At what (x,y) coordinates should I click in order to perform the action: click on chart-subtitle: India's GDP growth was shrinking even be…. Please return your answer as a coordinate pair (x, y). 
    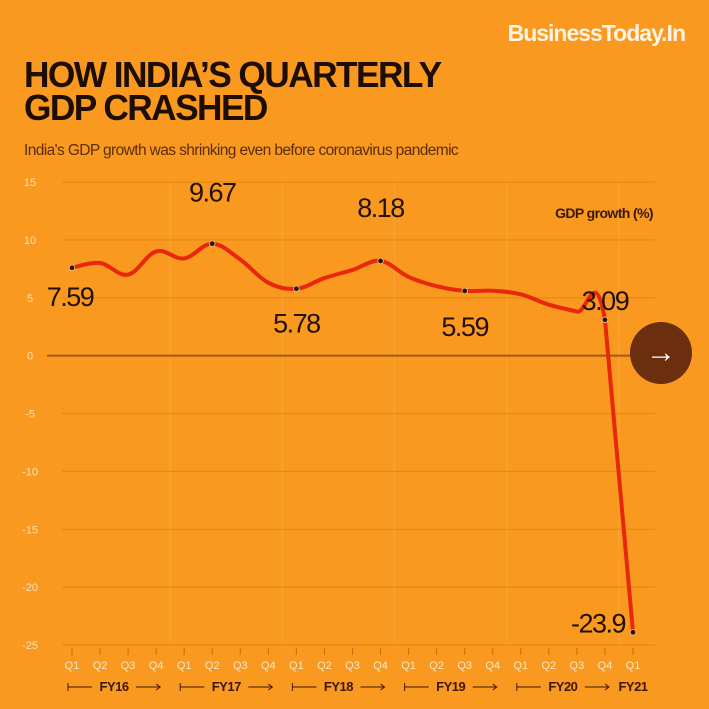
    Looking at the image, I should click on (241, 150).